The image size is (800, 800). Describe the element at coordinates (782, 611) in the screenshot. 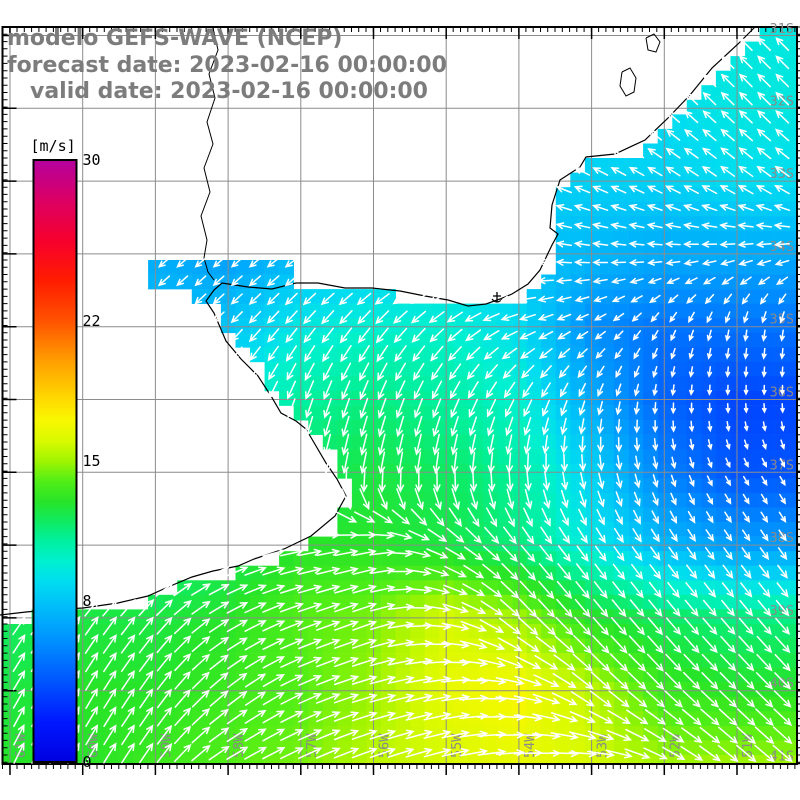

I see `lat-tick-label: 39S` at that location.